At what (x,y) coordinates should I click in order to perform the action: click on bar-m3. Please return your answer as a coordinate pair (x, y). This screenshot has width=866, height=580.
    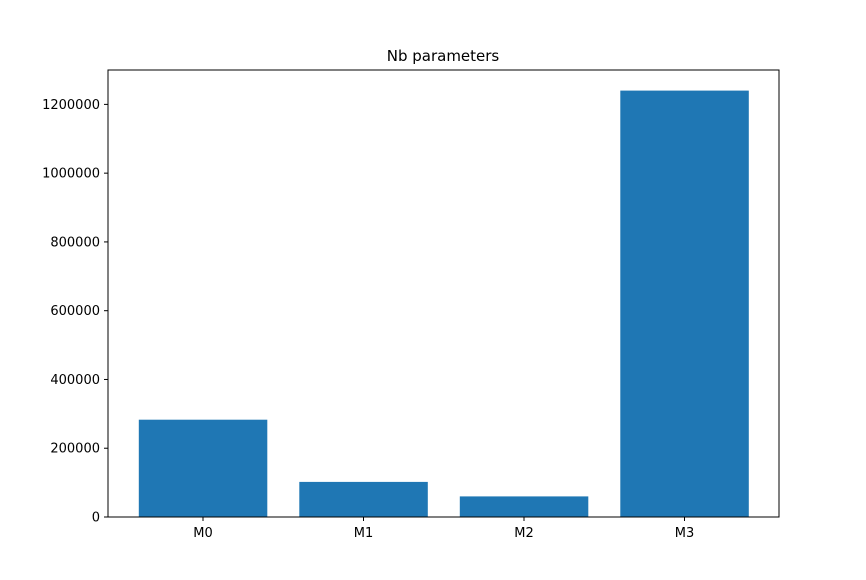
    Looking at the image, I should click on (684, 303).